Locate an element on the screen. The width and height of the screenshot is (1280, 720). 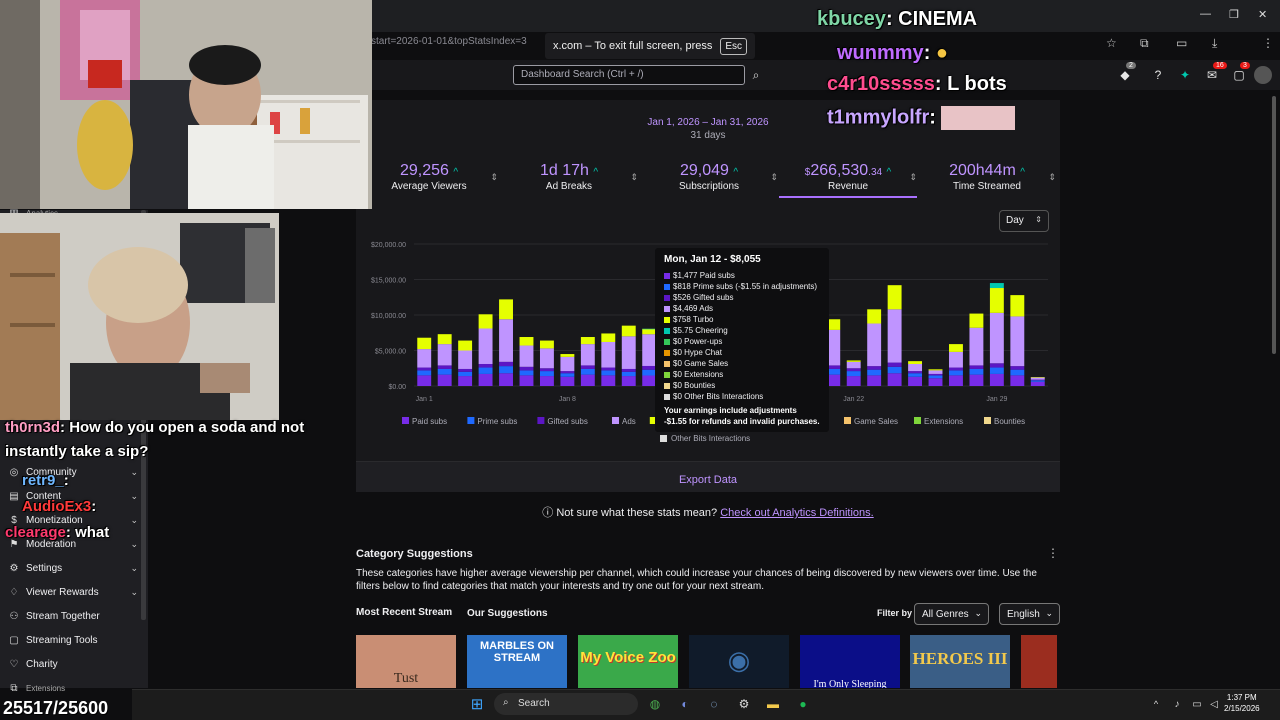
bookmark-star-icon: ☆ is located at coordinates (1111, 43).